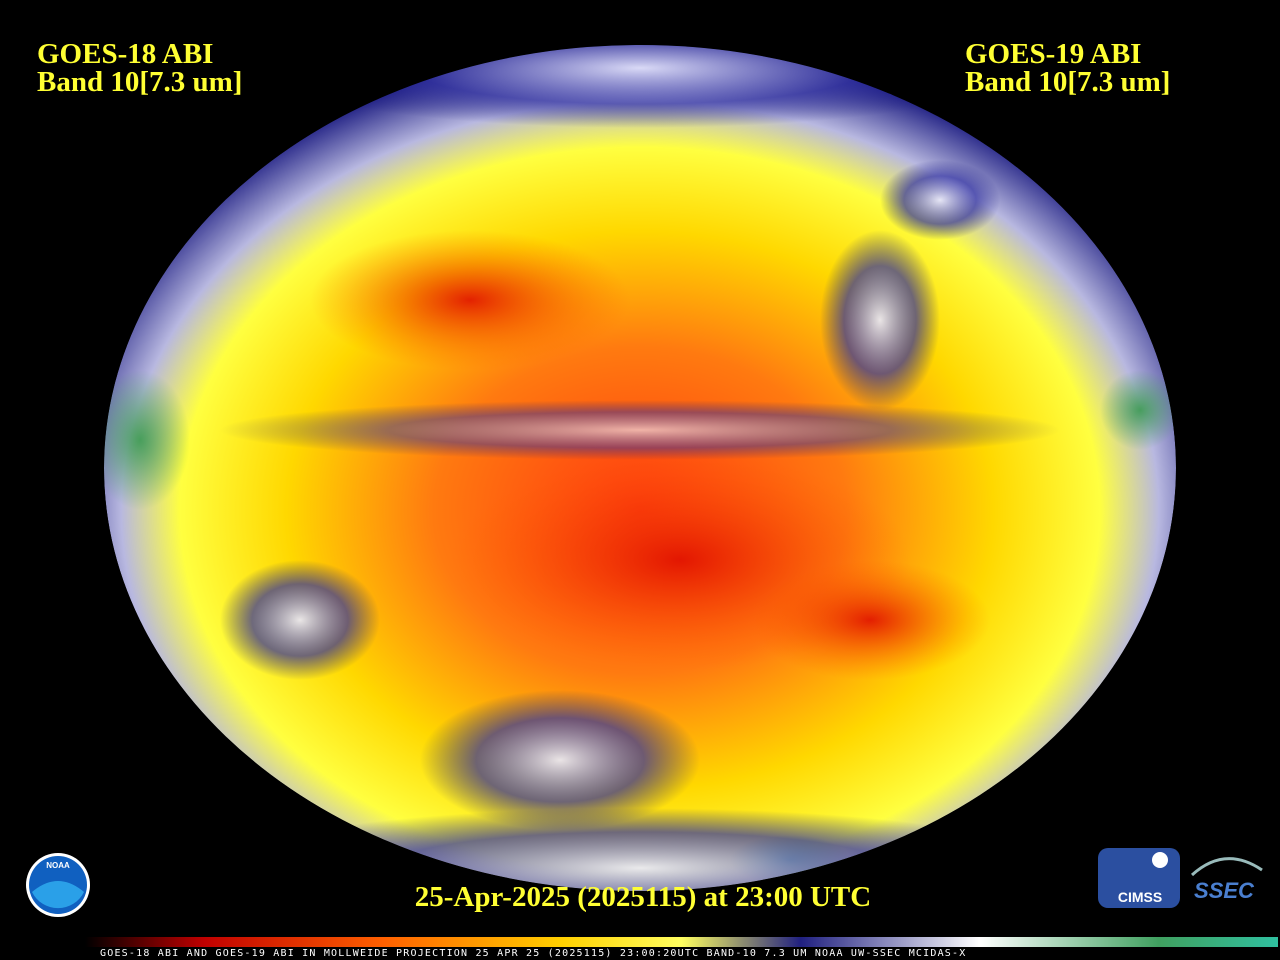  Describe the element at coordinates (1053, 54) in the screenshot. I see `right-satellite: GOES-19 ABI` at that location.